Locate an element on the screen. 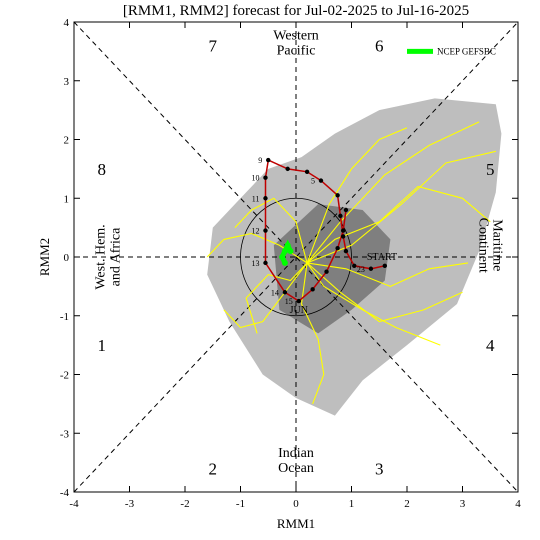 The height and width of the screenshot is (540, 540). start-label: START is located at coordinates (382, 257).